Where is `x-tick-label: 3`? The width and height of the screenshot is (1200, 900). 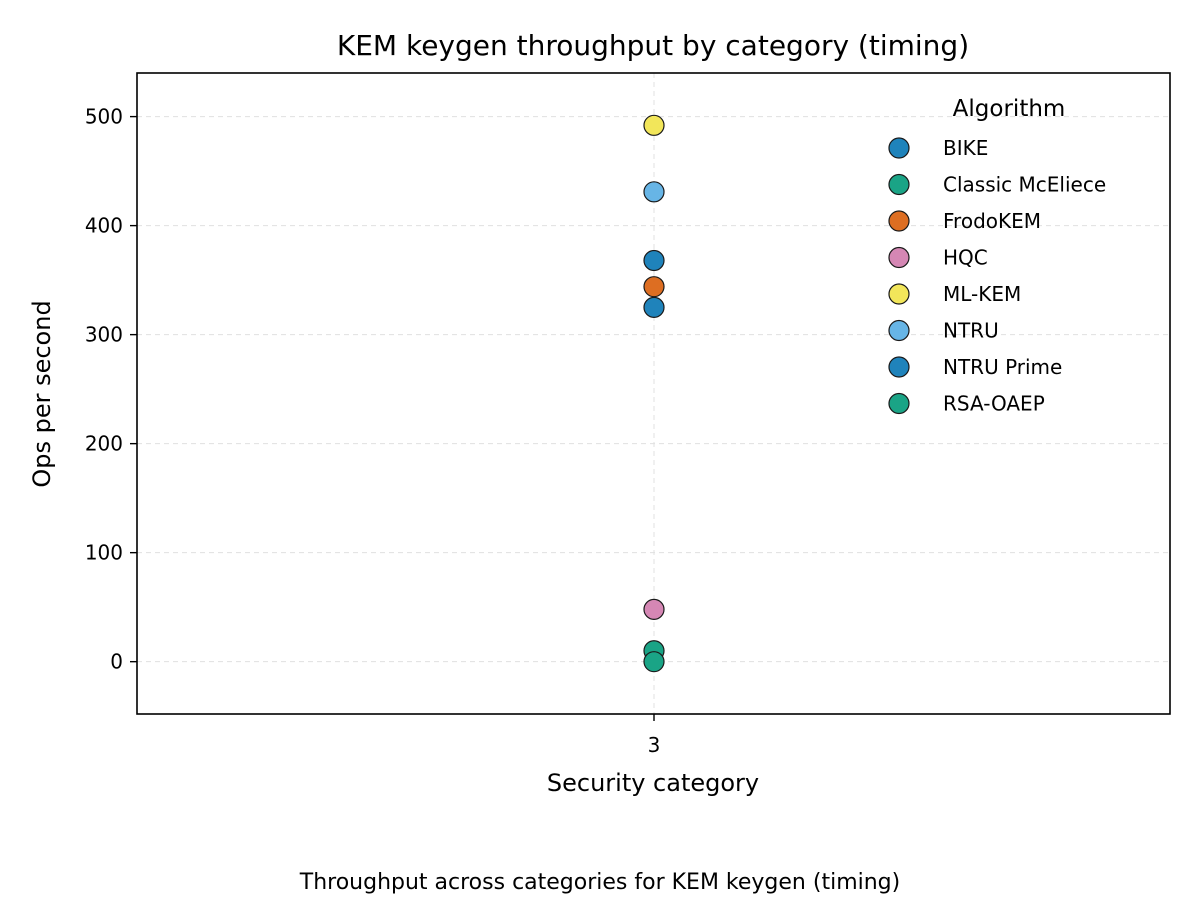
x-tick-label: 3 is located at coordinates (654, 745).